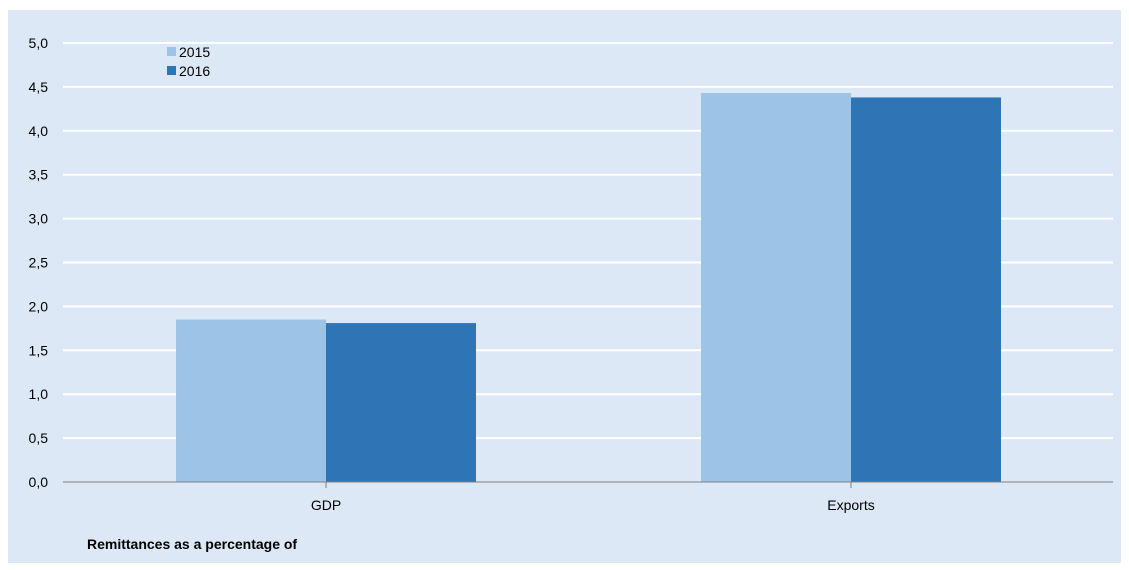 The image size is (1129, 570). What do you see at coordinates (188, 61) in the screenshot?
I see `legend: 2015 2016` at bounding box center [188, 61].